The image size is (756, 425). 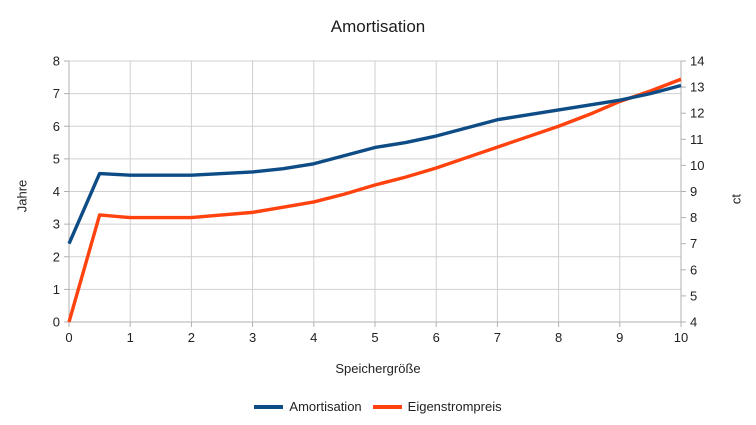 I want to click on amortisation-line-swatch, so click(x=269, y=406).